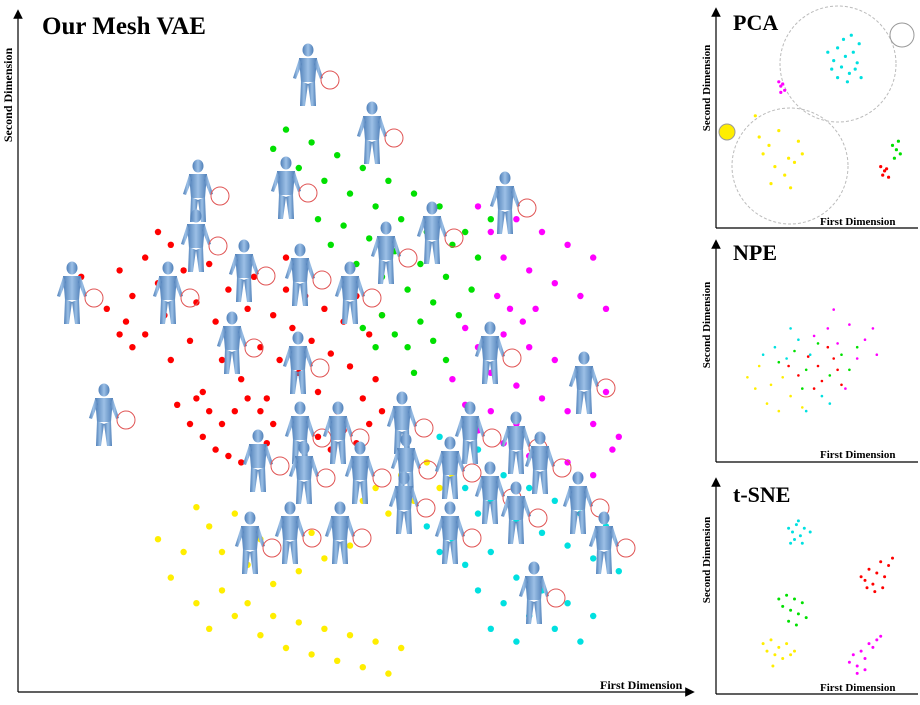 This screenshot has width=920, height=705. Describe the element at coordinates (707, 325) in the screenshot. I see `npe-y-axis-label: Second Dimension` at that location.